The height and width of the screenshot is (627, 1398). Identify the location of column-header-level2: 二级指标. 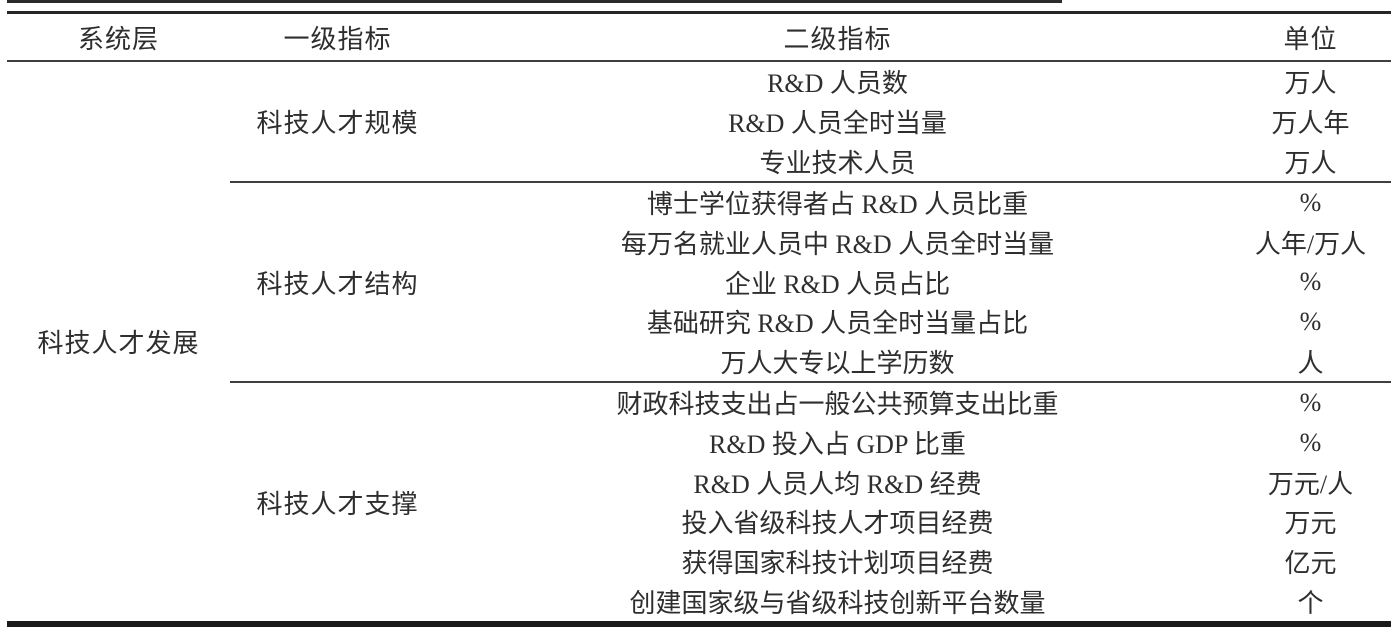
(837, 39).